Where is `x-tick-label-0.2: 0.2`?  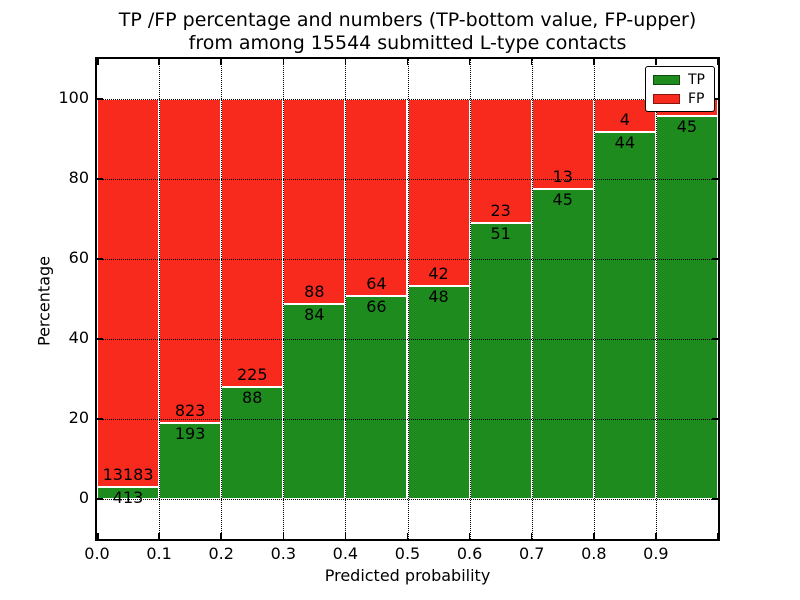 x-tick-label-0.2: 0.2 is located at coordinates (221, 553).